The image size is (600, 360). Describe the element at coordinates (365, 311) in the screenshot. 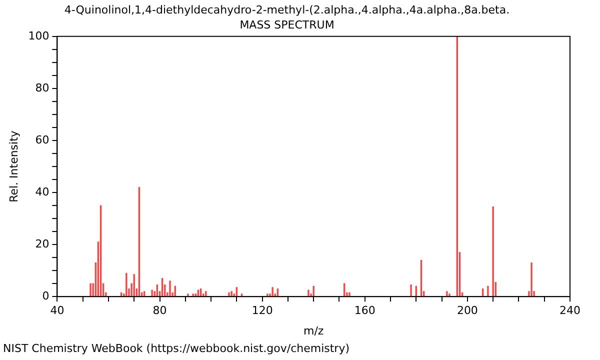

I see `x-tick-label: 160` at that location.